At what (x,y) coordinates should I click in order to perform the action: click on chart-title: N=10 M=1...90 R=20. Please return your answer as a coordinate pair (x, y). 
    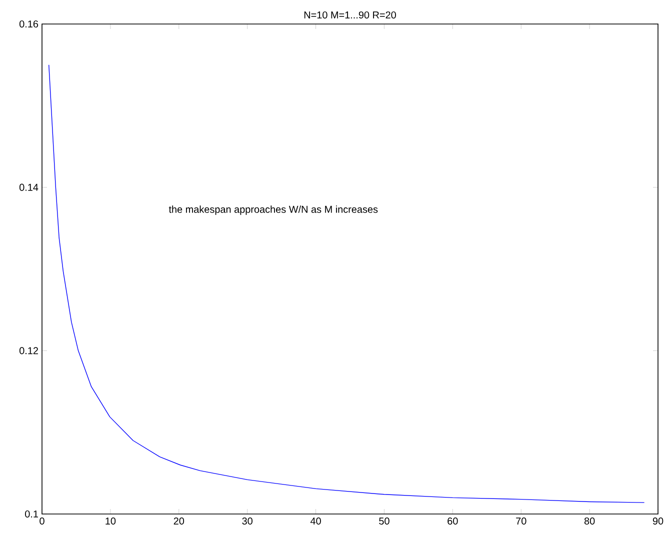
    Looking at the image, I should click on (350, 14).